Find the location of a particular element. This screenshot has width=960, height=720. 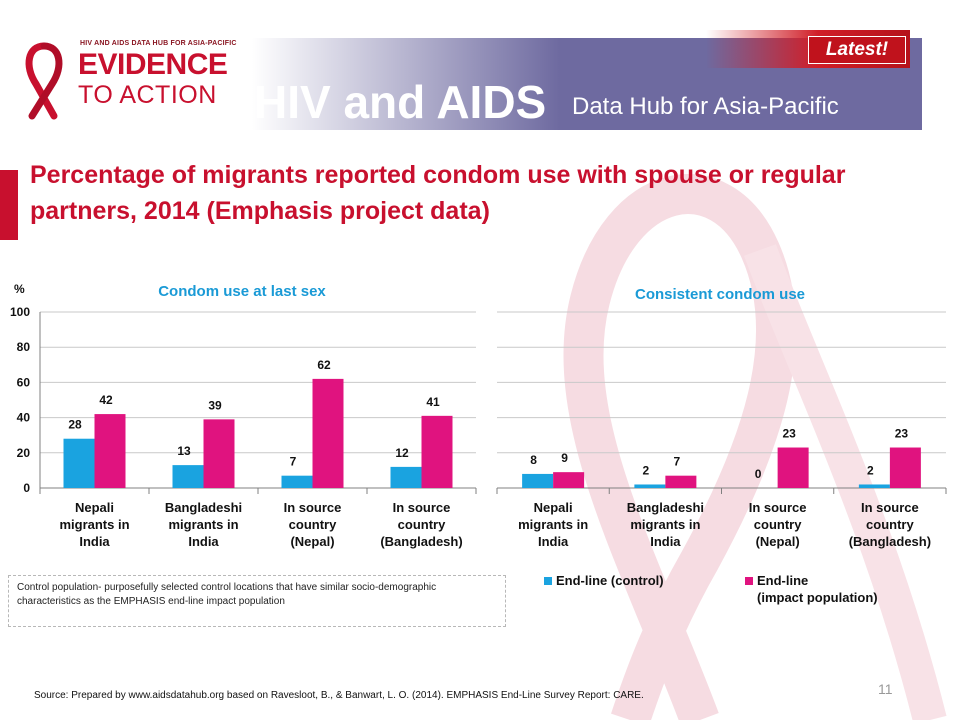

y-tick-label: 20 is located at coordinates (24, 453).